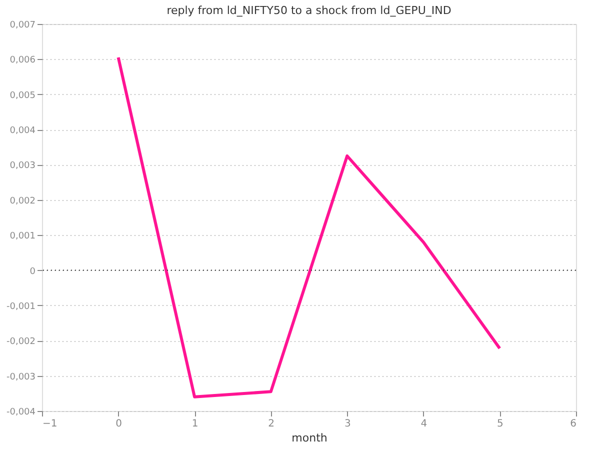 This screenshot has height=461, width=601. I want to click on x-tick-label: 5, so click(500, 424).